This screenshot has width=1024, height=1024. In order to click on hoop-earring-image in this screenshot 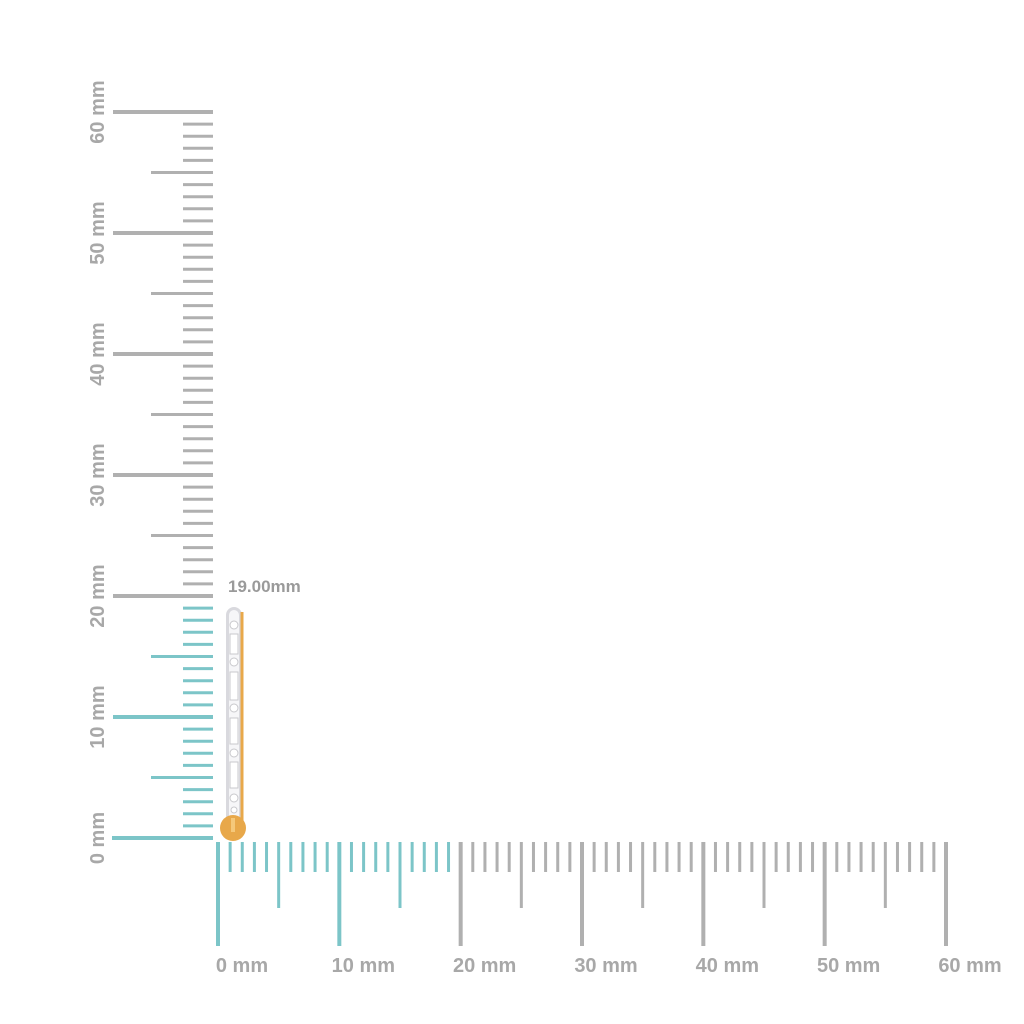, I will do `click(233, 724)`.